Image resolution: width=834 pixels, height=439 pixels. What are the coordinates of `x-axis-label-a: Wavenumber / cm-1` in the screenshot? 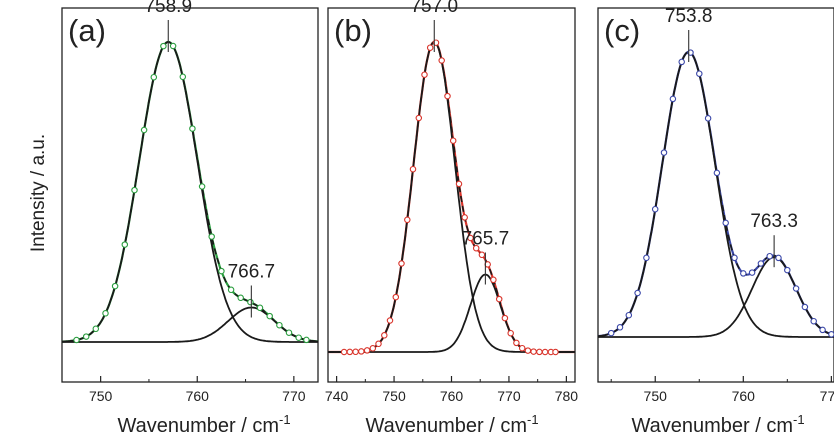 It's located at (203, 424).